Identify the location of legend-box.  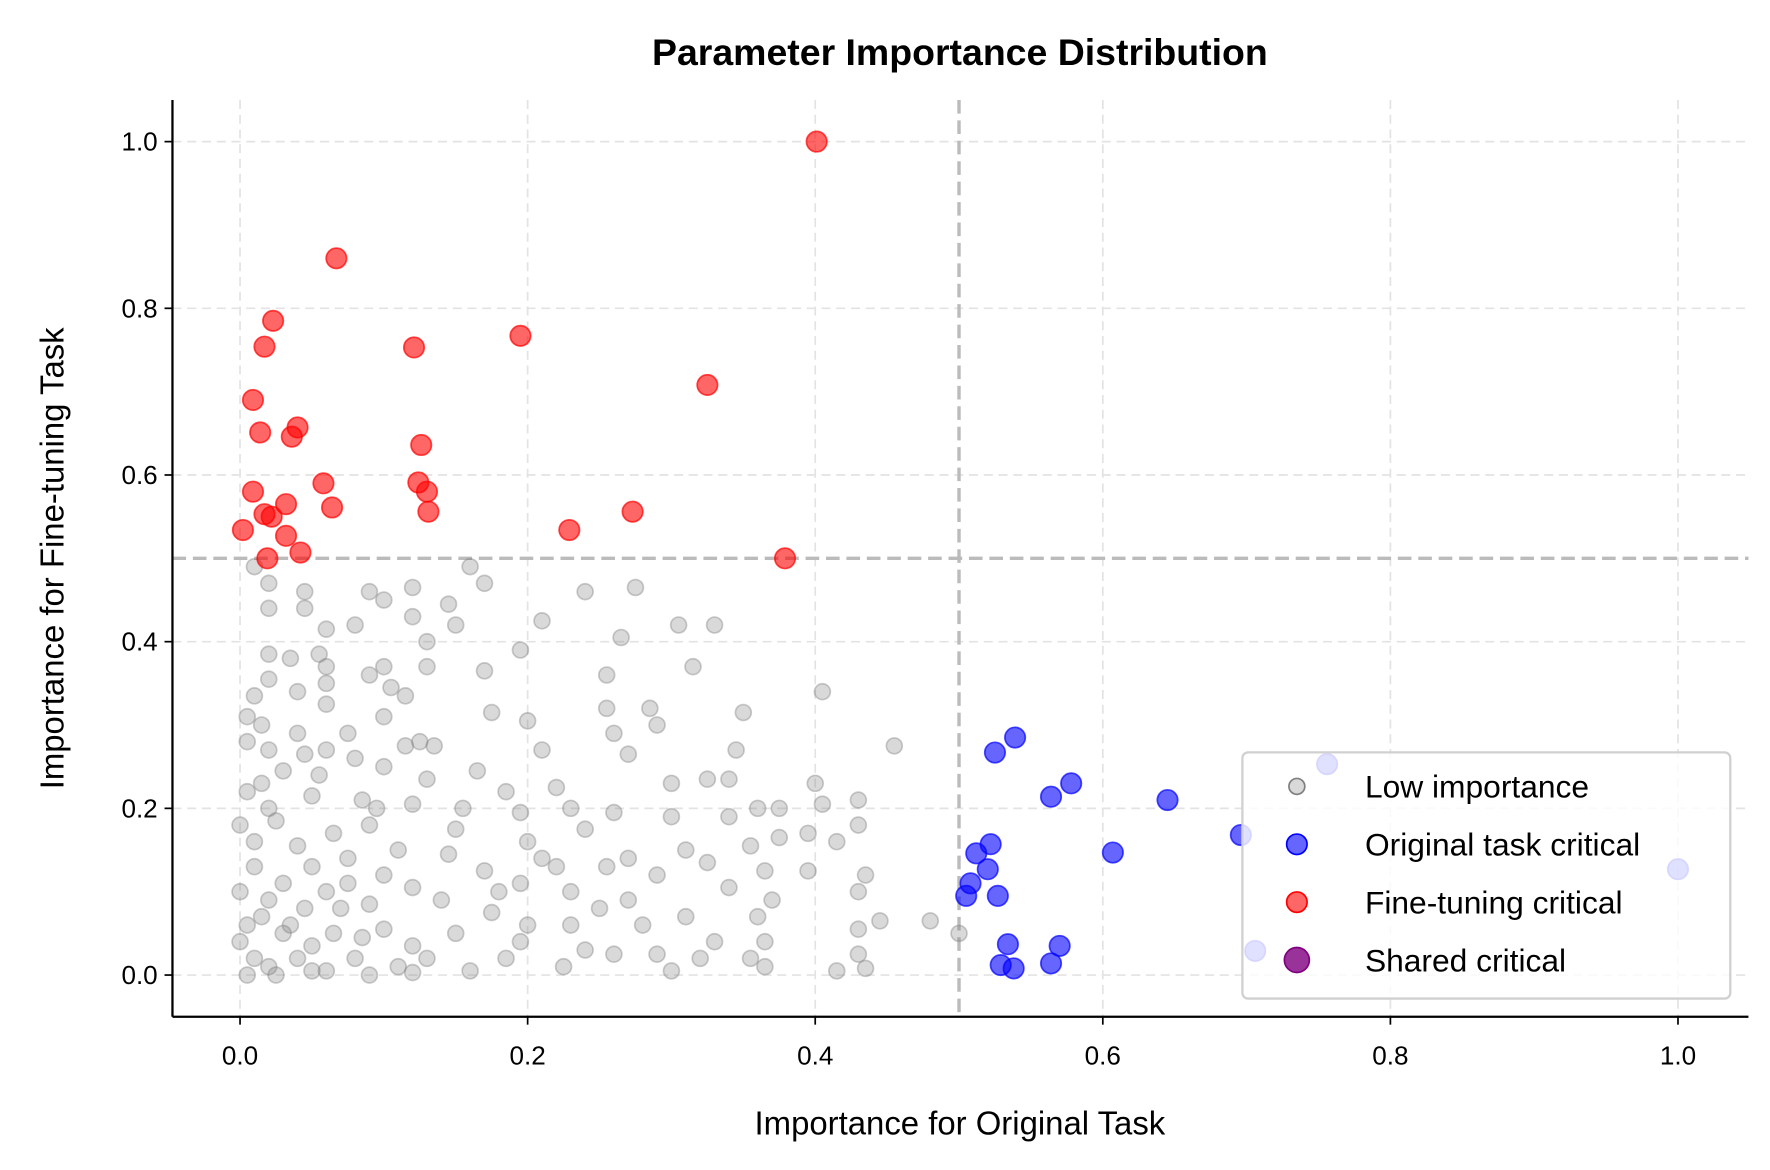
(1486, 875).